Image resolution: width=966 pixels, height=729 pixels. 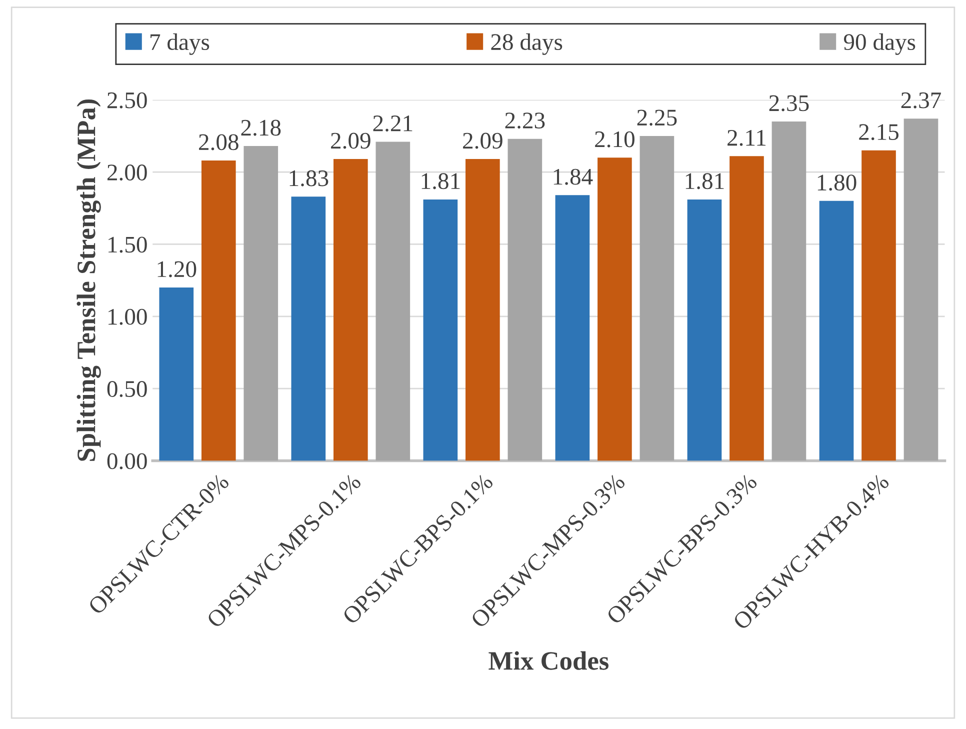 I want to click on data-label: 2.23, so click(x=525, y=120).